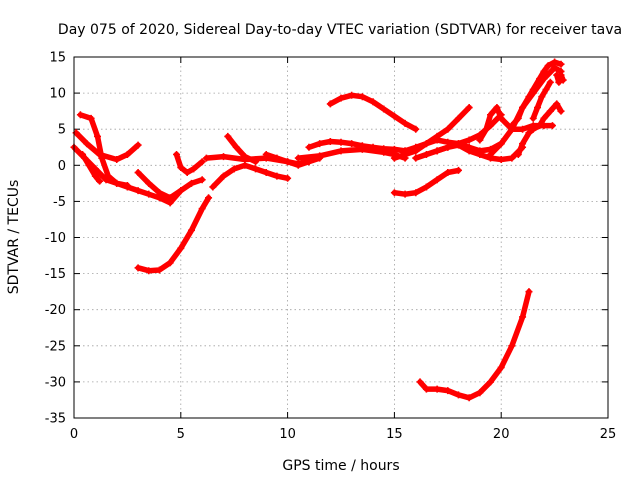 The height and width of the screenshot is (480, 640). Describe the element at coordinates (62, 130) in the screenshot. I see `y-tick-label: 5` at that location.